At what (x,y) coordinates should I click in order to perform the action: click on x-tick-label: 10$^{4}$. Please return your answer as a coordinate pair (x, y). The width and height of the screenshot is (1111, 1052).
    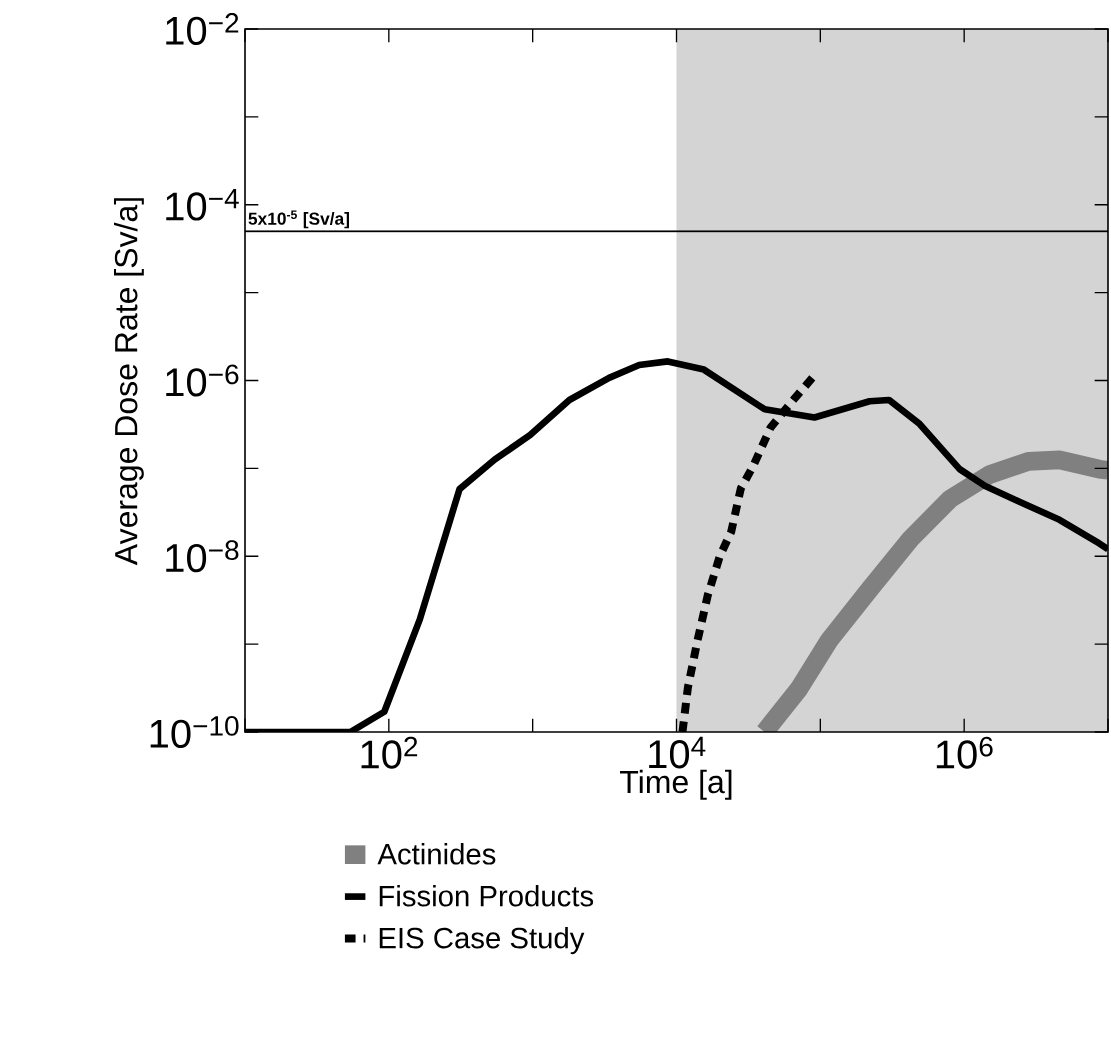
    Looking at the image, I should click on (677, 752).